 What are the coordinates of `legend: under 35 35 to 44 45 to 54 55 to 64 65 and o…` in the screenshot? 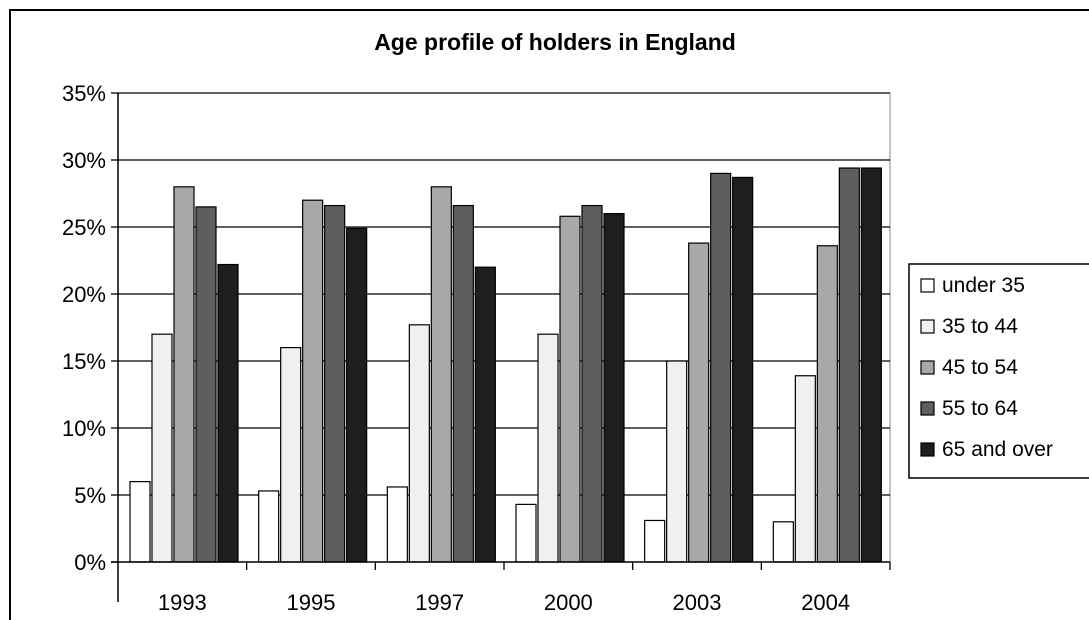 It's located at (998, 371).